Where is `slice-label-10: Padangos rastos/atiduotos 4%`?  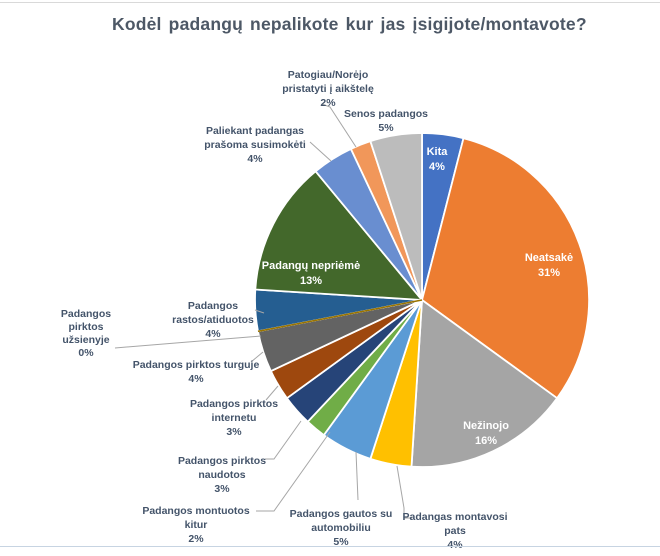
slice-label-10: Padangos rastos/atiduotos 4% is located at coordinates (213, 320).